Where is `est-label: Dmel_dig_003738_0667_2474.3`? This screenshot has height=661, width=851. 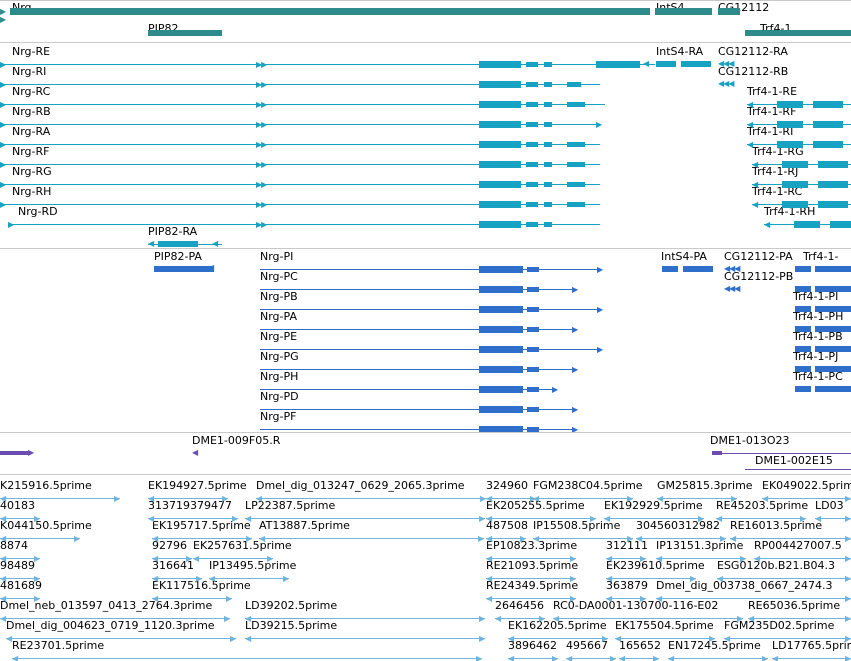
est-label: Dmel_dig_003738_0667_2474.3 is located at coordinates (744, 585).